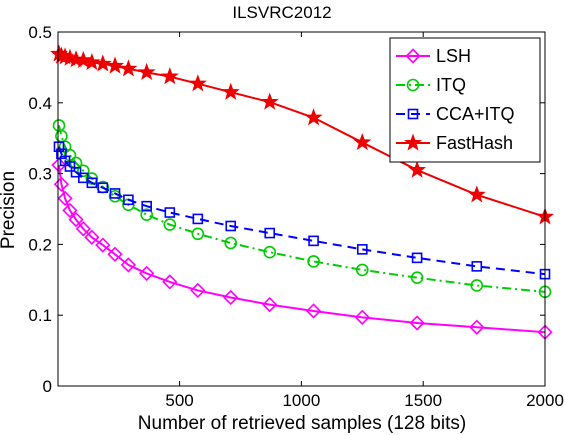 The height and width of the screenshot is (435, 565). Describe the element at coordinates (40, 244) in the screenshot. I see `y-tick-label: 0.2` at that location.